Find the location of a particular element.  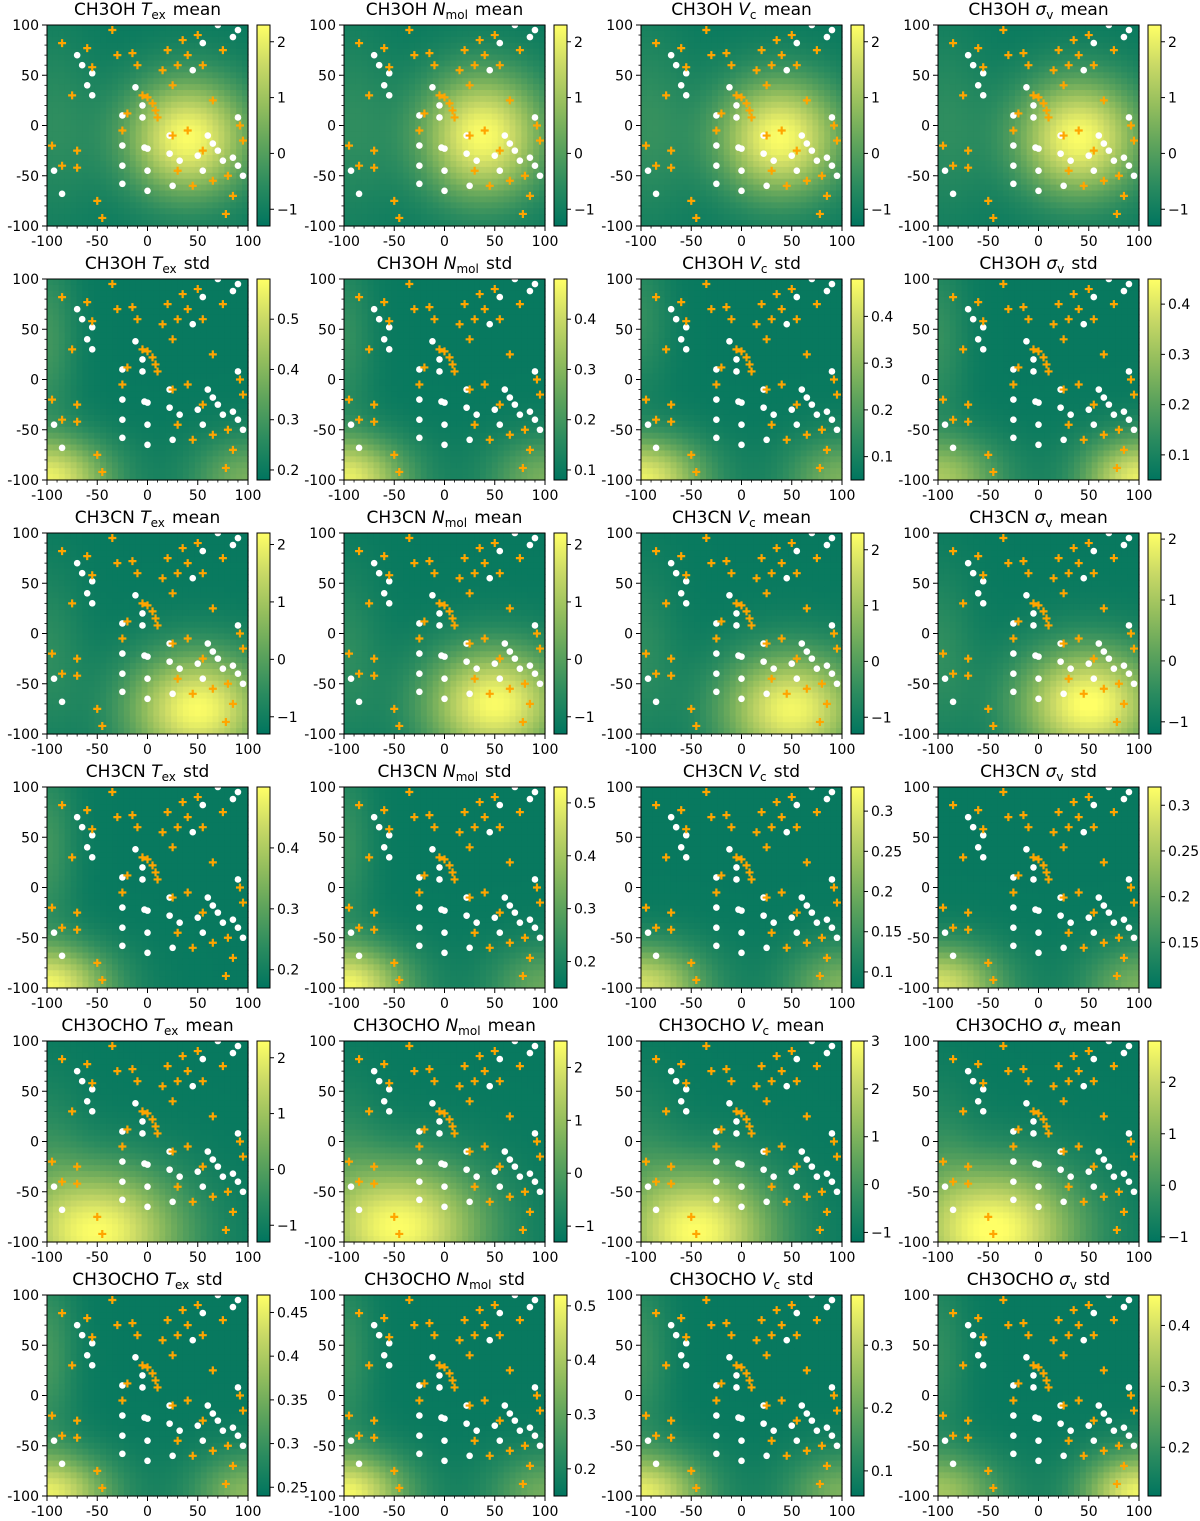

x-tick-label: 0 is located at coordinates (444, 242).